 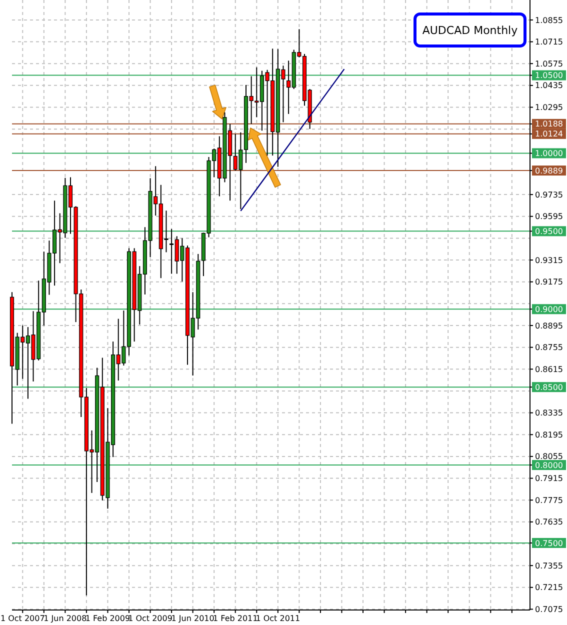 What do you see at coordinates (549, 413) in the screenshot?
I see `y-tick-label: 0.8335` at bounding box center [549, 413].